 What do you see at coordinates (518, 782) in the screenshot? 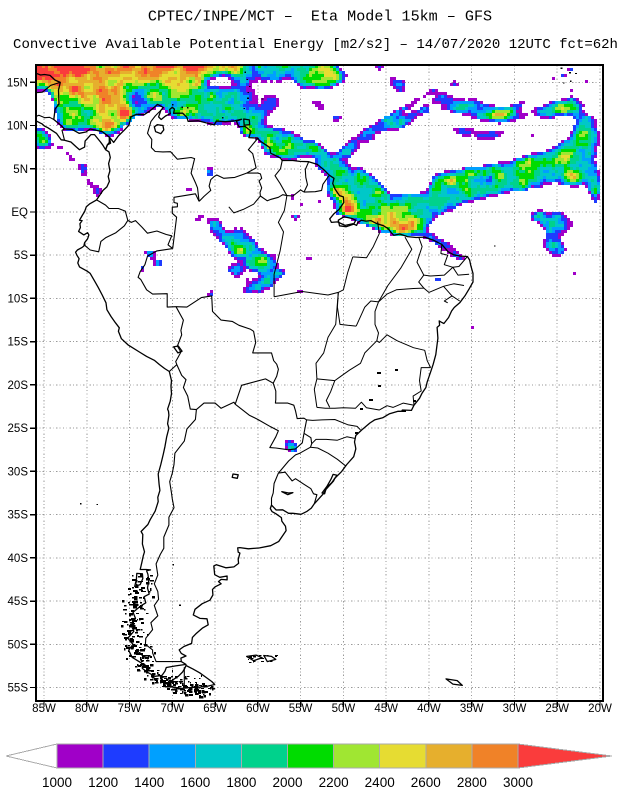
I see `svg-text: 3000` at bounding box center [518, 782].